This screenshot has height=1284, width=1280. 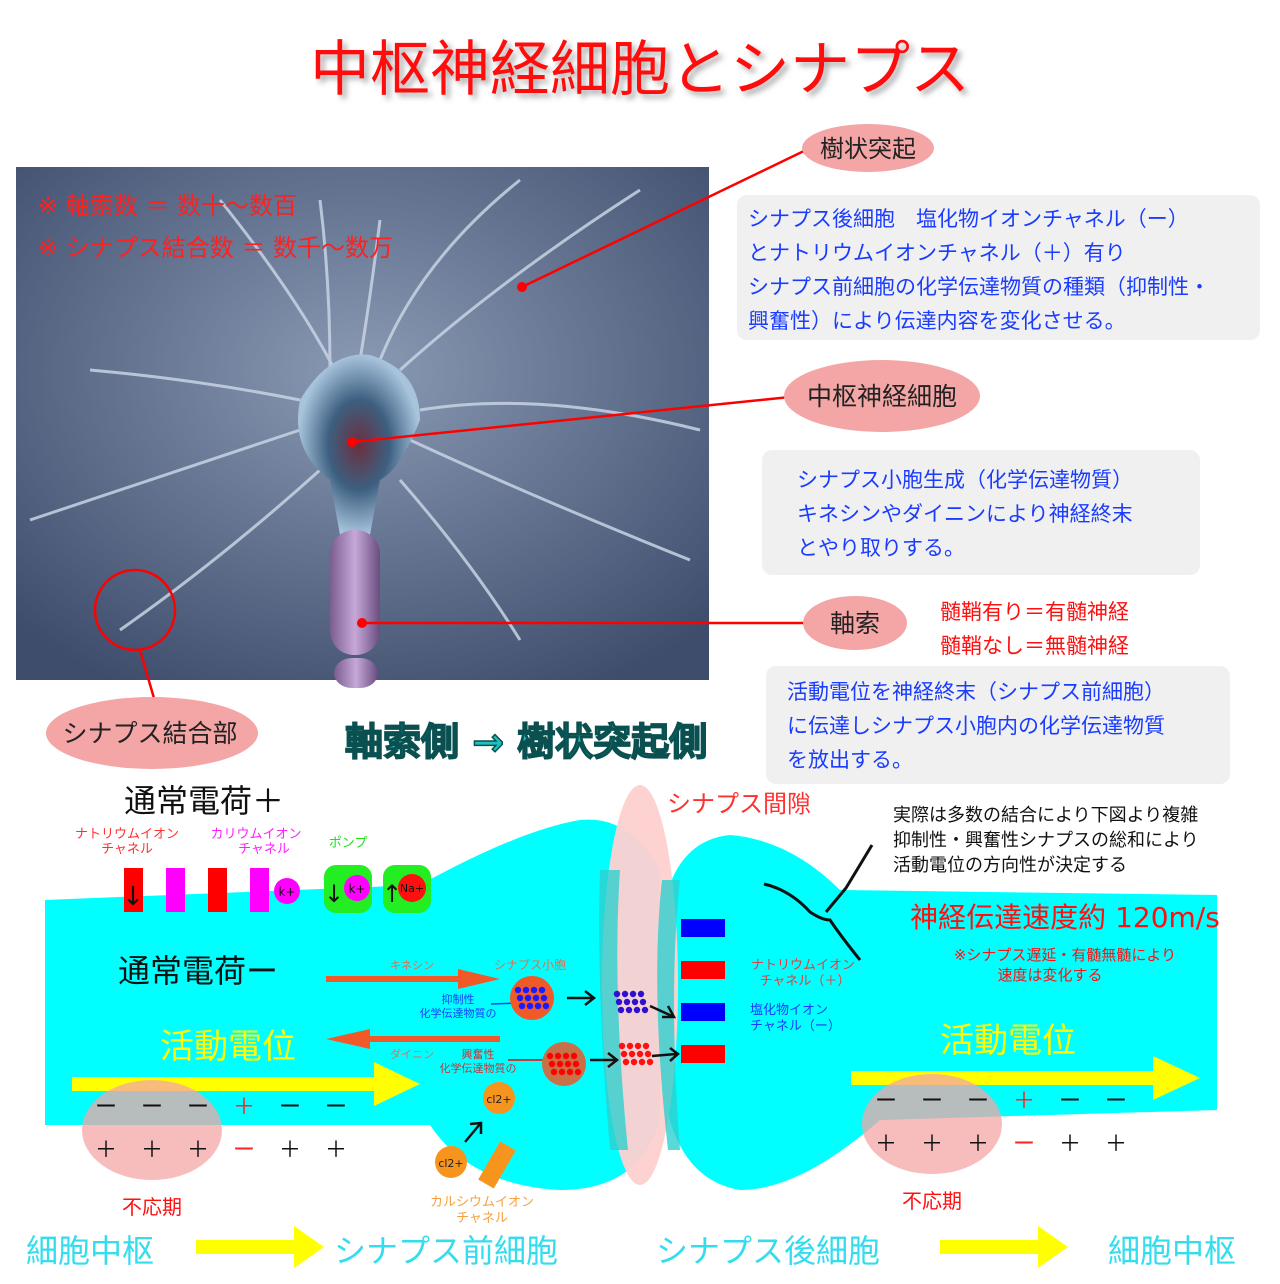 What do you see at coordinates (215, 248) in the screenshot?
I see `synapse-count-note: ※ シナプス結合数 ＝ 数千〜数万` at bounding box center [215, 248].